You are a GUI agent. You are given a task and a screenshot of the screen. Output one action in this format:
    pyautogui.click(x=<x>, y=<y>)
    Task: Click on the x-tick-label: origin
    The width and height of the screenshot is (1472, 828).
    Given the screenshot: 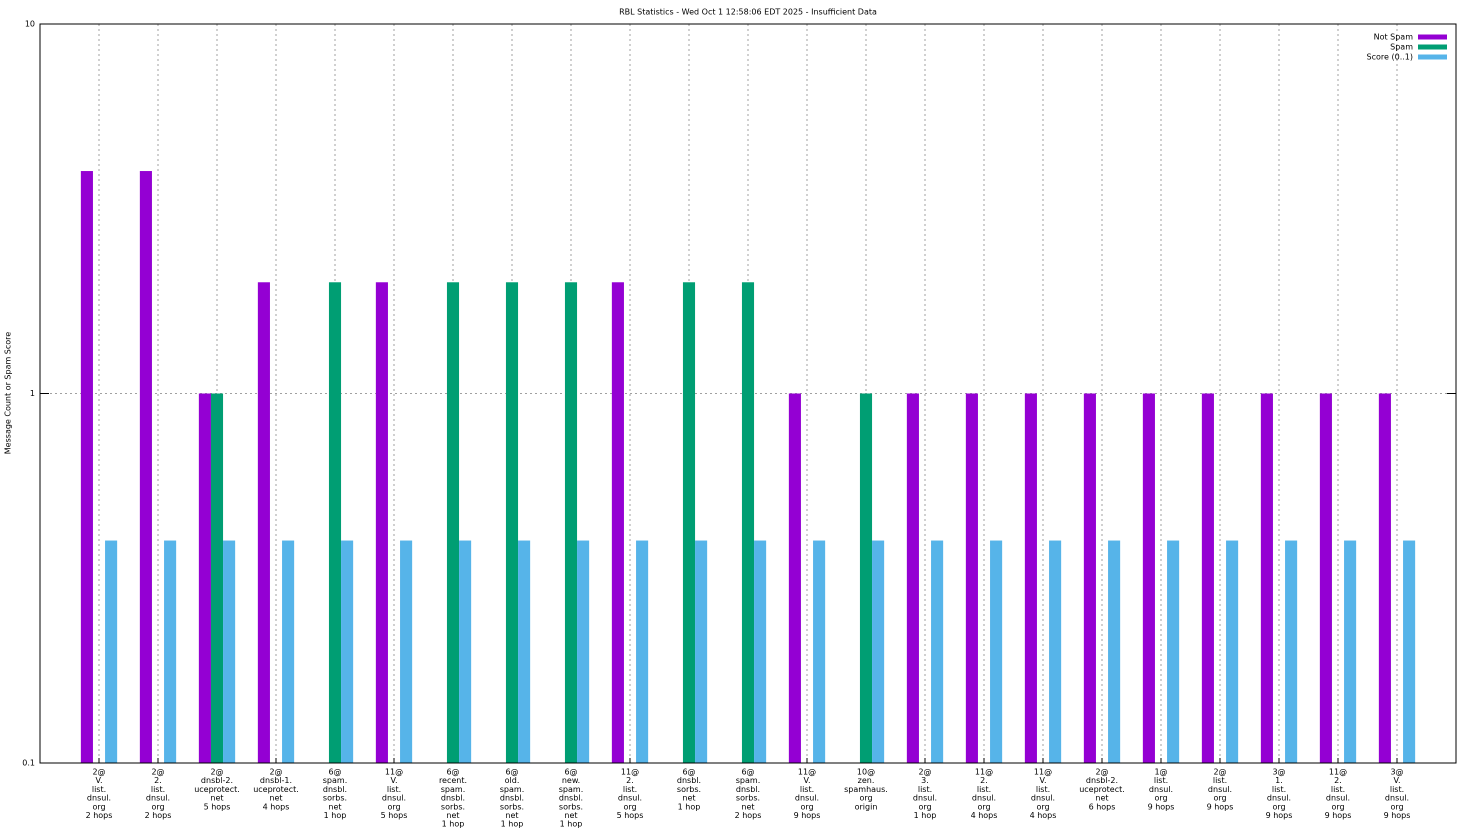 What is the action you would take?
    pyautogui.click(x=866, y=806)
    